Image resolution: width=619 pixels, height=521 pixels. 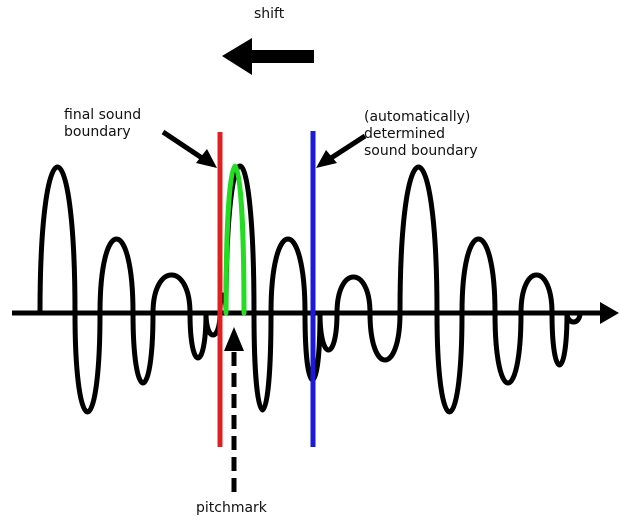 What do you see at coordinates (234, 409) in the screenshot?
I see `pitchmark-pointer-arrow` at bounding box center [234, 409].